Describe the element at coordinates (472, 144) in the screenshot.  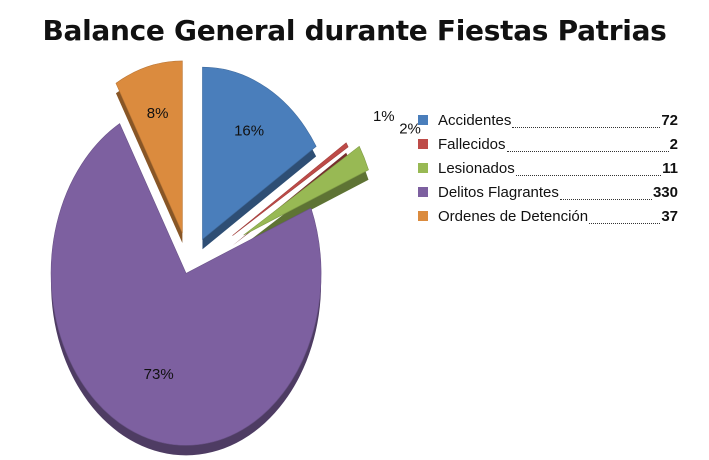
I see `legend-label: Fallecidos` at that location.